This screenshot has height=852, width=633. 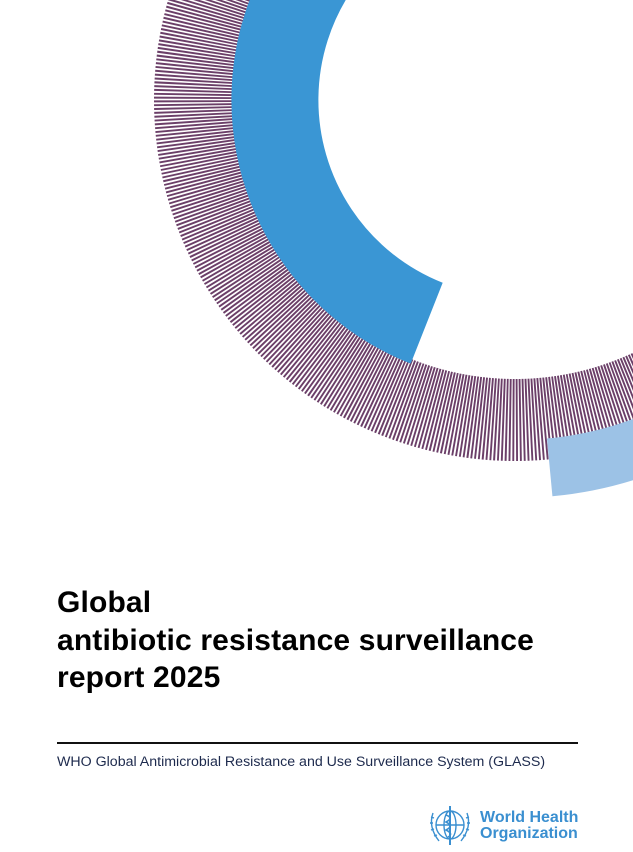 I want to click on title-line-2: antibiotic resistance surveillance, so click(x=295, y=640).